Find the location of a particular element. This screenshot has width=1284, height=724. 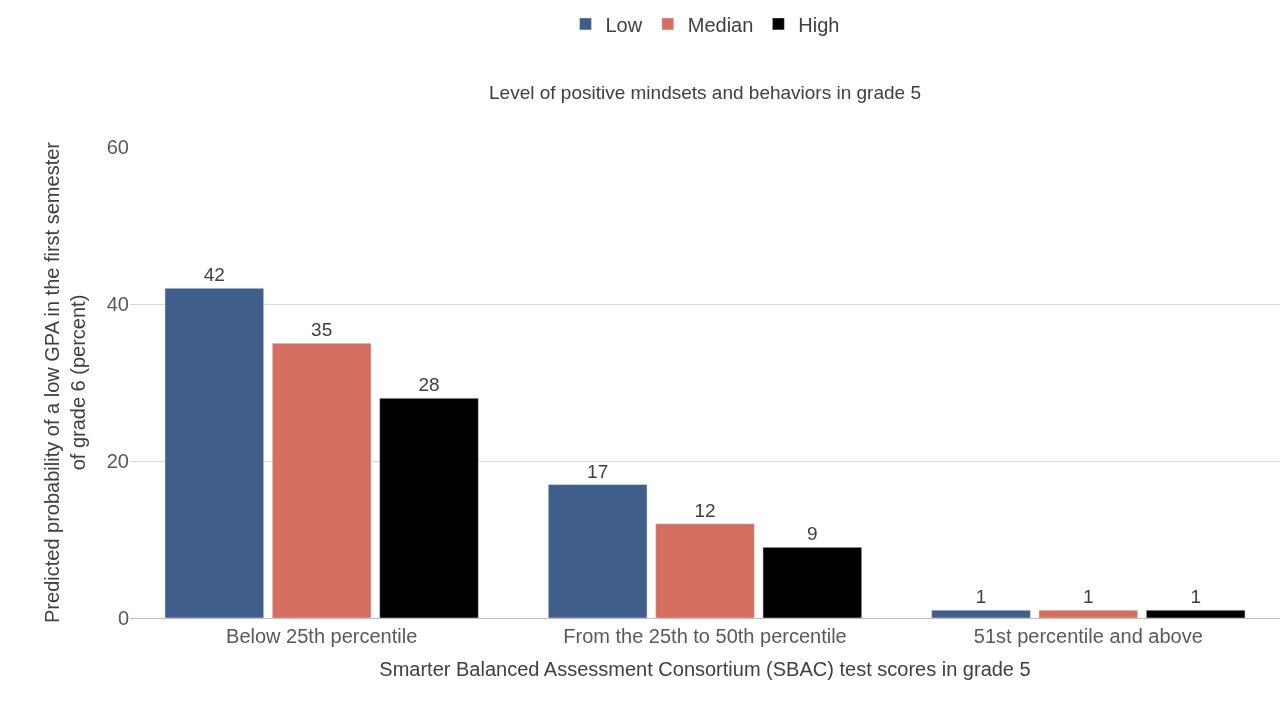

legend-label: Median is located at coordinates (720, 24).